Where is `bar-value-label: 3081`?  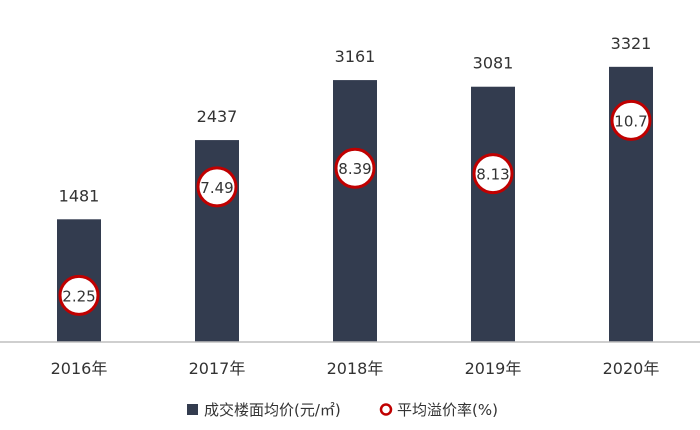
bar-value-label: 3081 is located at coordinates (493, 63).